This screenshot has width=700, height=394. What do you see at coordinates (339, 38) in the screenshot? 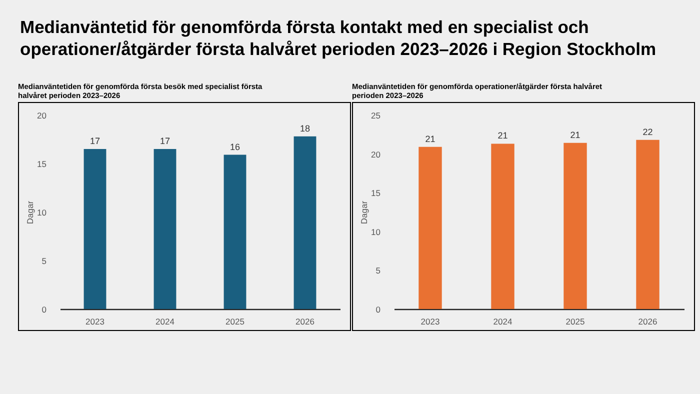
I see `chart-title: Medianväntetid för genomförda första kontakt med en specialist och operationer/åtgärder första halvåret perioden 2023–2026 i Region Stockholm` at bounding box center [339, 38].